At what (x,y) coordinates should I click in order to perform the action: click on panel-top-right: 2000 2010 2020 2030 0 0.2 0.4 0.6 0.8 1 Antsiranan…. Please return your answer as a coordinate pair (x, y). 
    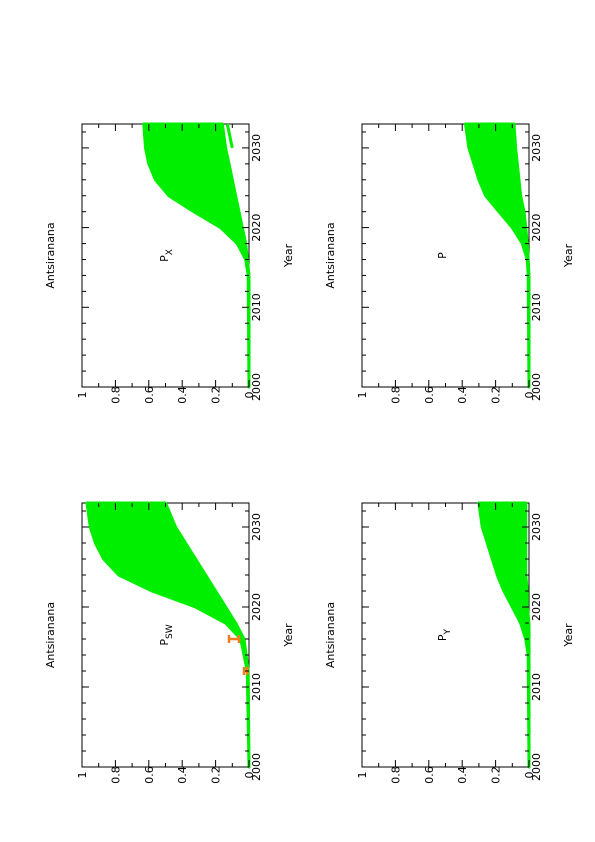
    Looking at the image, I should click on (169, 263).